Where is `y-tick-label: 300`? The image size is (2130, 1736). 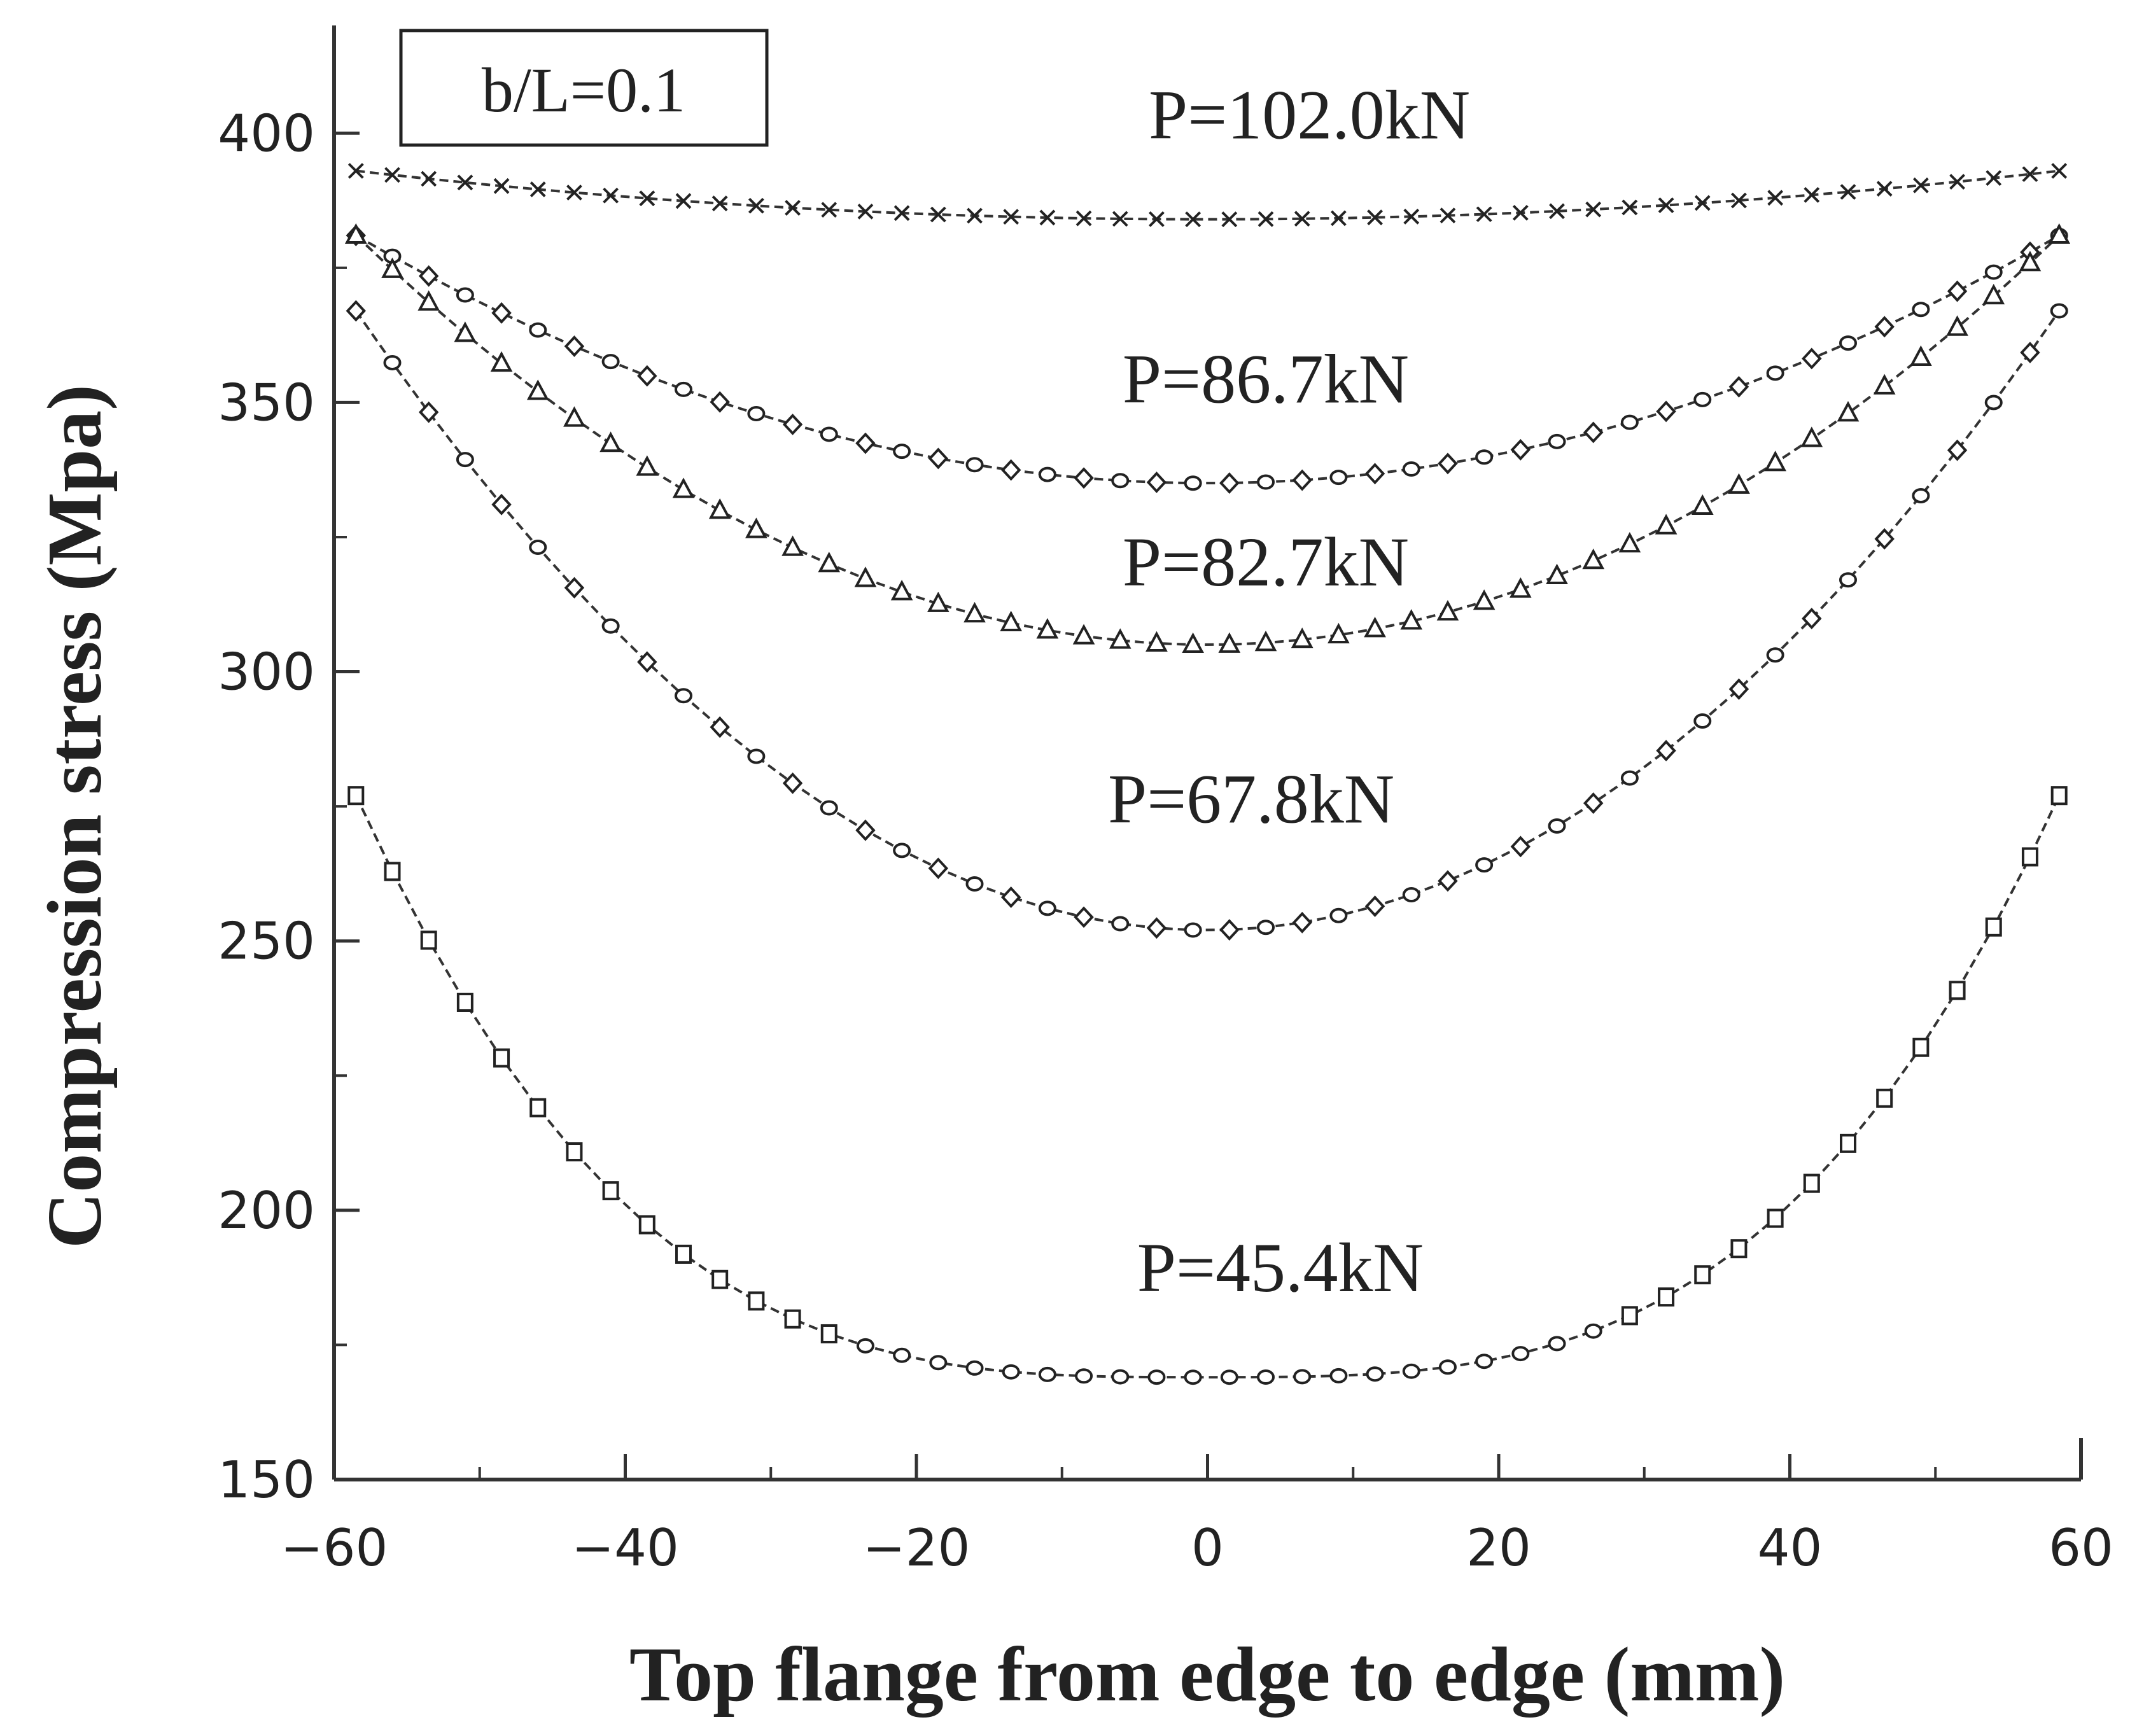 y-tick-label: 300 is located at coordinates (266, 672).